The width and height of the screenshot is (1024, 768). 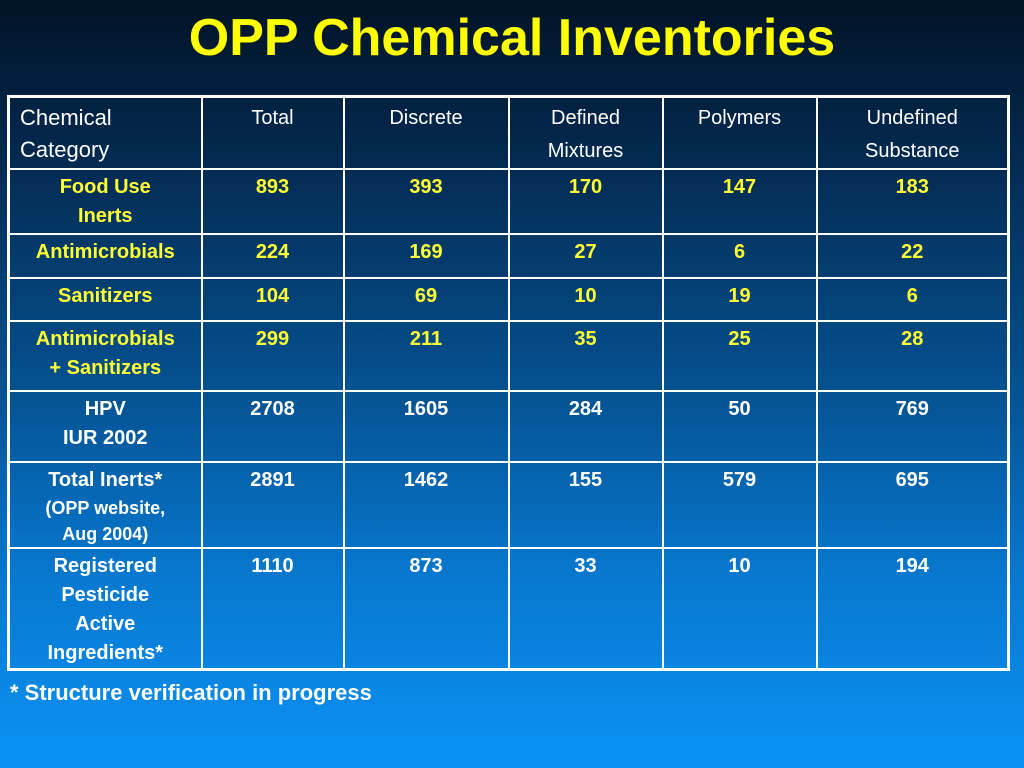 I want to click on value-cell: 27, so click(x=585, y=256).